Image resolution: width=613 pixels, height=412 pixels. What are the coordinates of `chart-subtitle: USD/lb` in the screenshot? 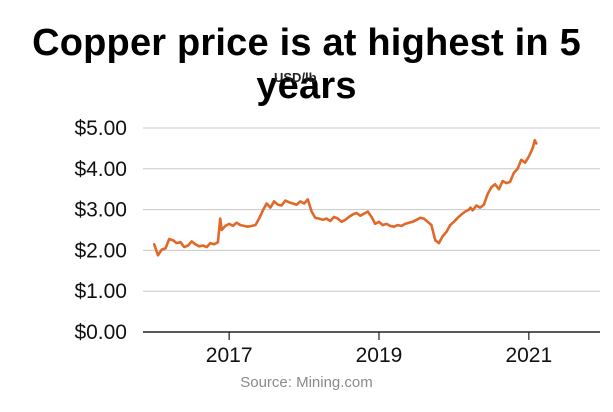 It's located at (295, 77).